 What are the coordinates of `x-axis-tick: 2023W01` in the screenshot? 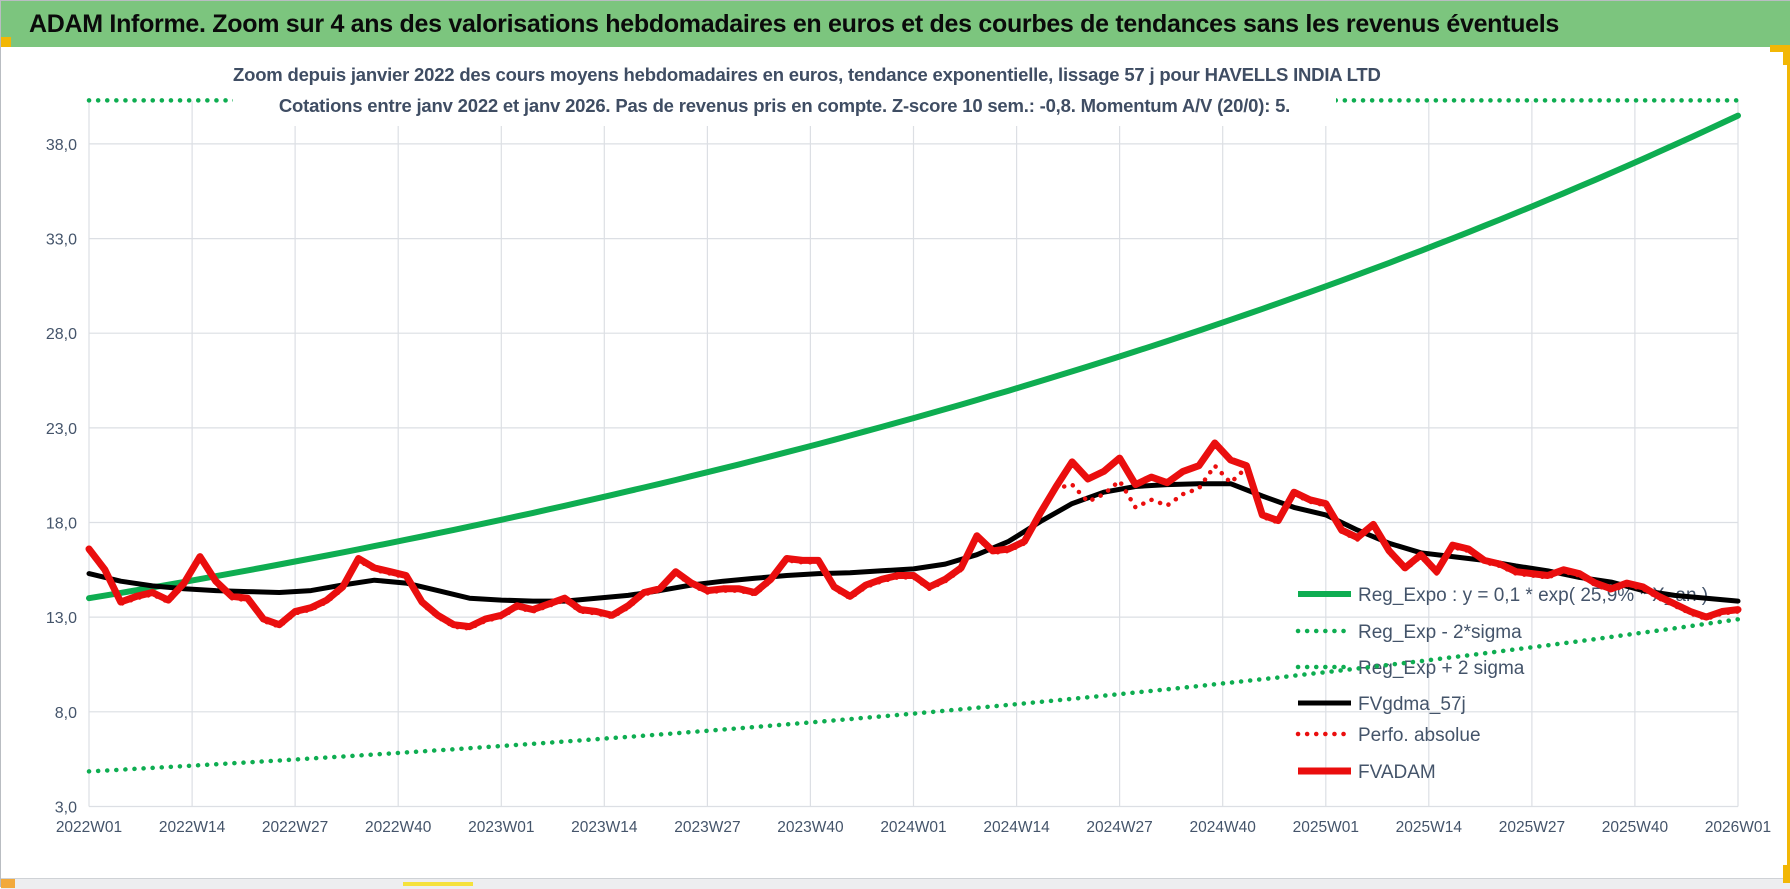 It's located at (501, 827).